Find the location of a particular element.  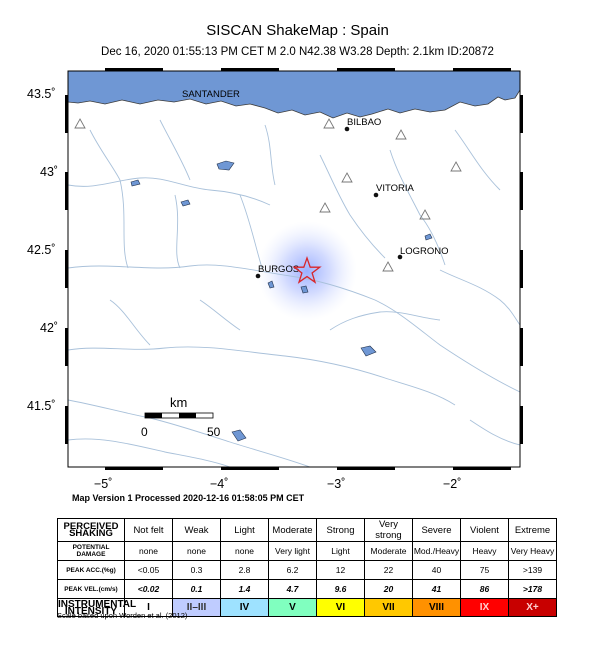

intensity-cell: X+ is located at coordinates (532, 607).